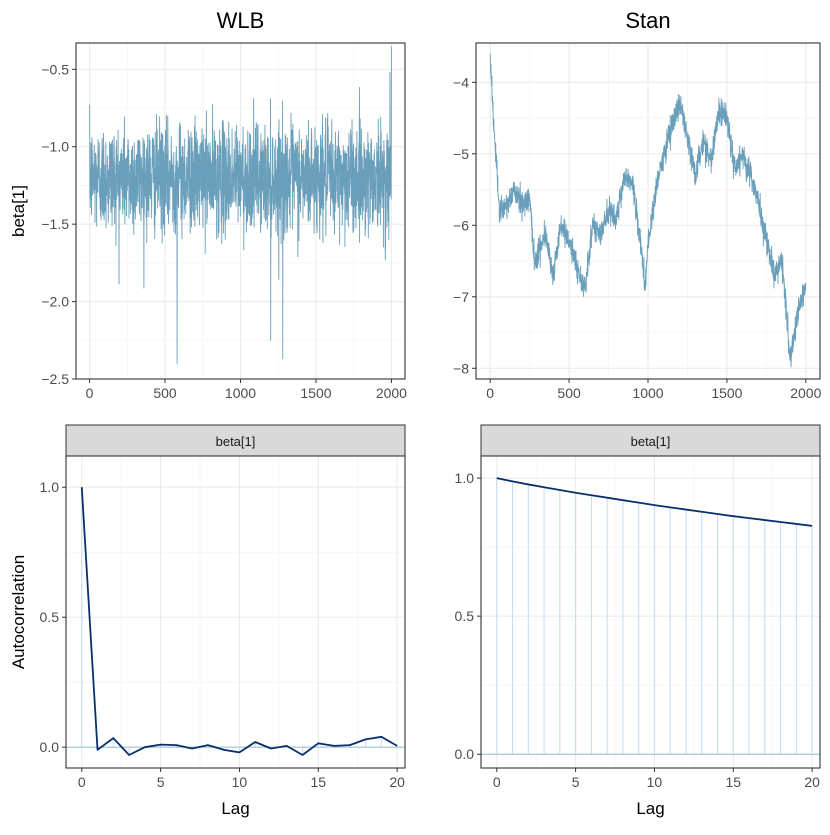 The image size is (830, 835). Describe the element at coordinates (18, 211) in the screenshot. I see `y-axis-title: beta[1]` at that location.